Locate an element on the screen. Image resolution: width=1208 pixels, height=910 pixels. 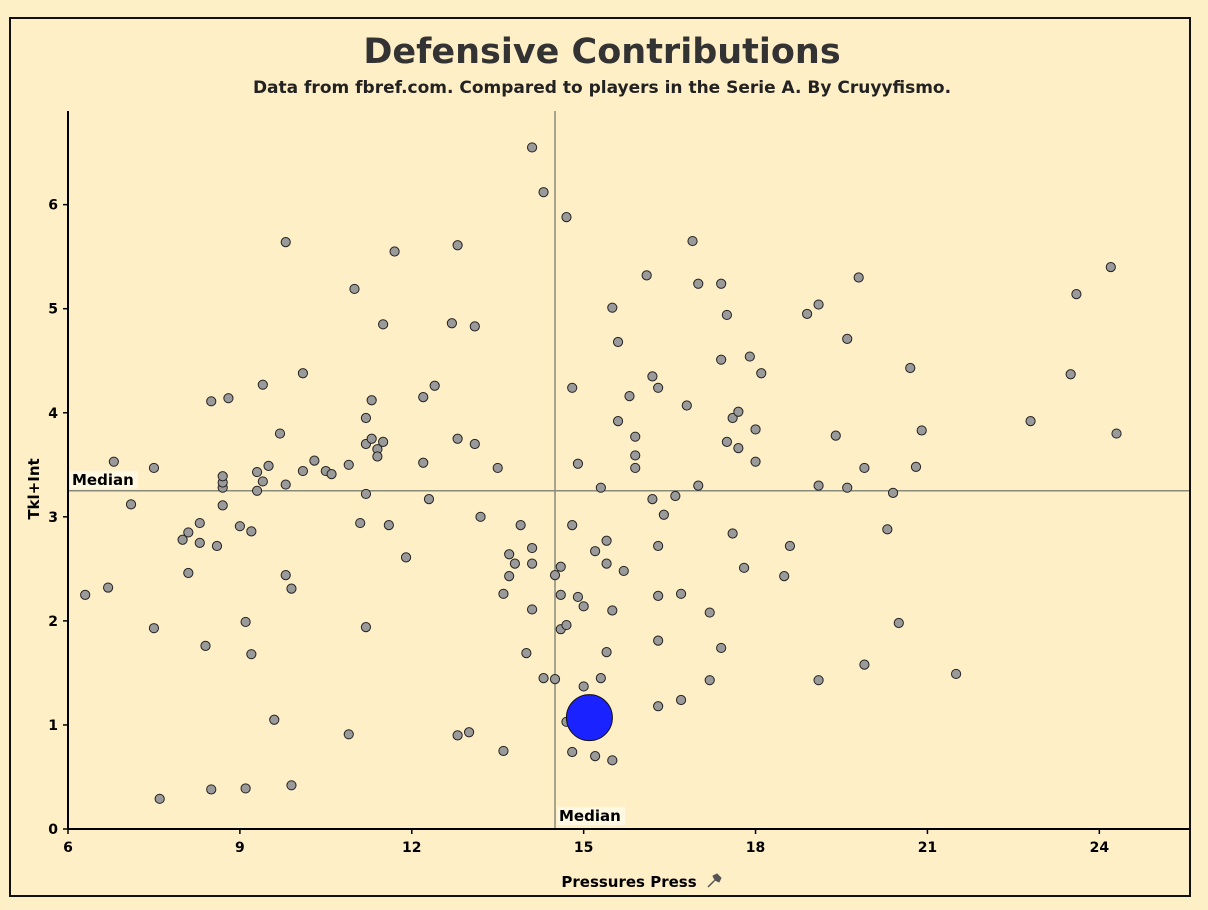
y-tick-label: 2 is located at coordinates (53, 622).